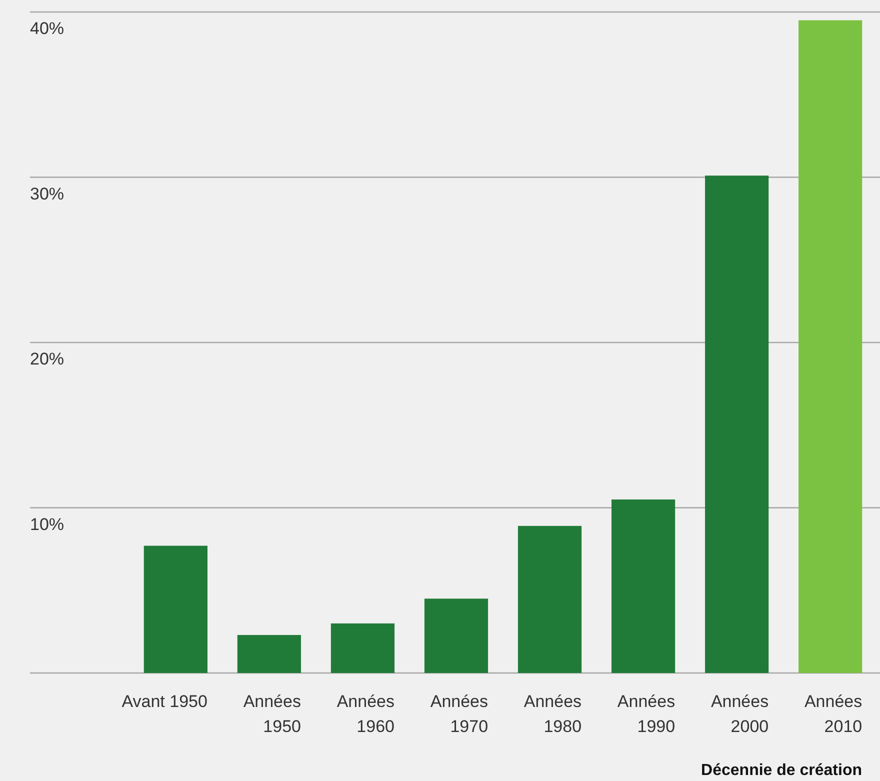 This screenshot has width=880, height=781. I want to click on y-tick-label: 40%, so click(47, 28).